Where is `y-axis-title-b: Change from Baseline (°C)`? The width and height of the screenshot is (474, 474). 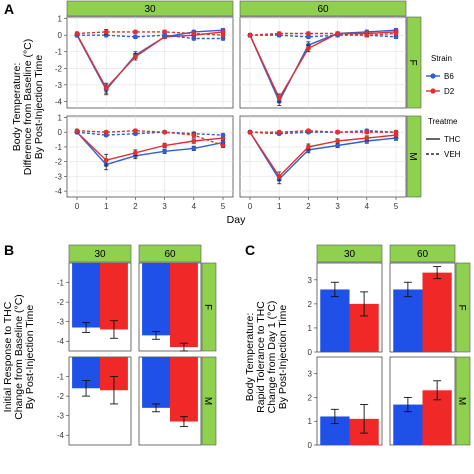 y-axis-title-b: Change from Baseline (°C) is located at coordinates (19, 357).